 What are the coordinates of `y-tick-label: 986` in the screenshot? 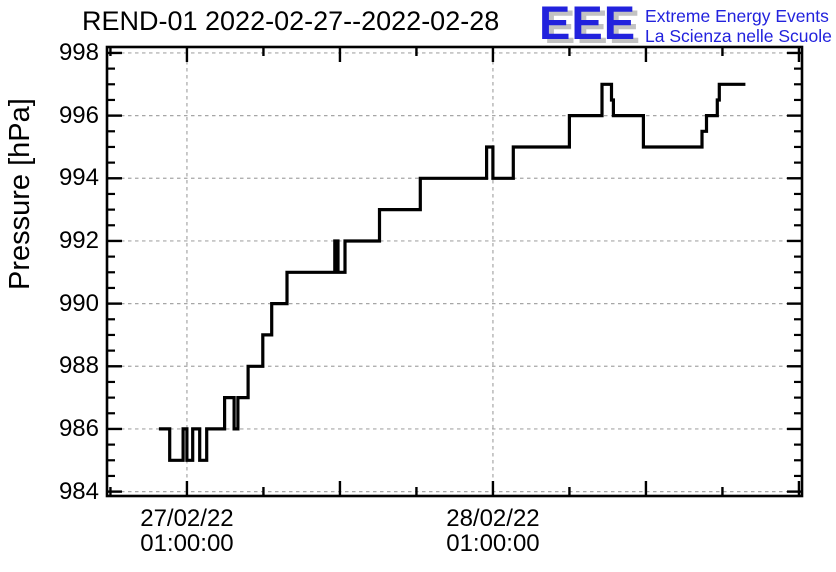 It's located at (78, 428).